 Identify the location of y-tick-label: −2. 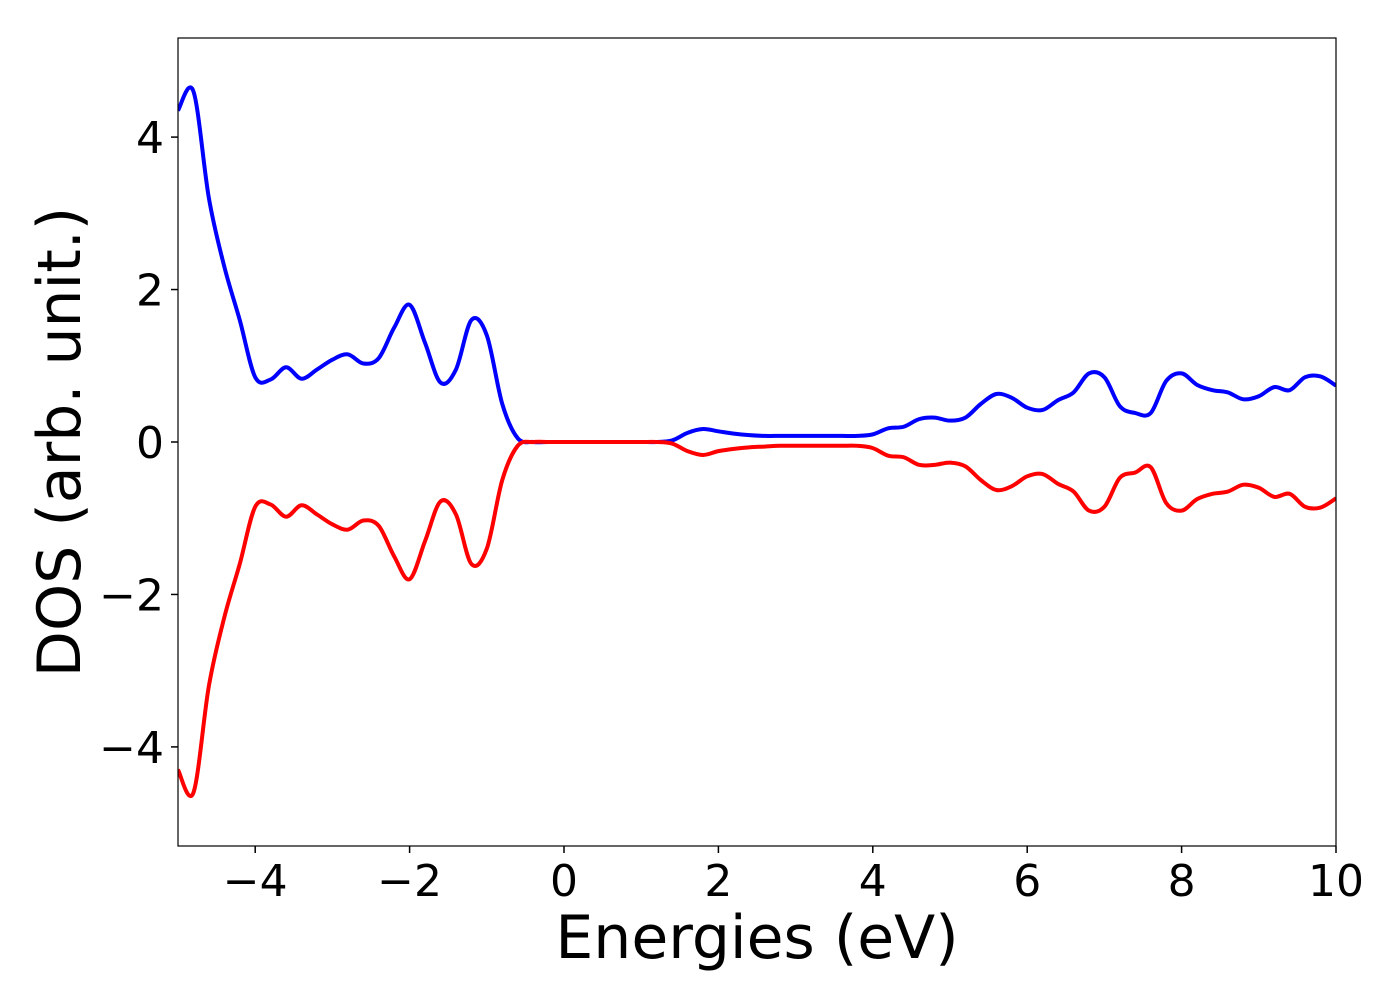
(131, 595).